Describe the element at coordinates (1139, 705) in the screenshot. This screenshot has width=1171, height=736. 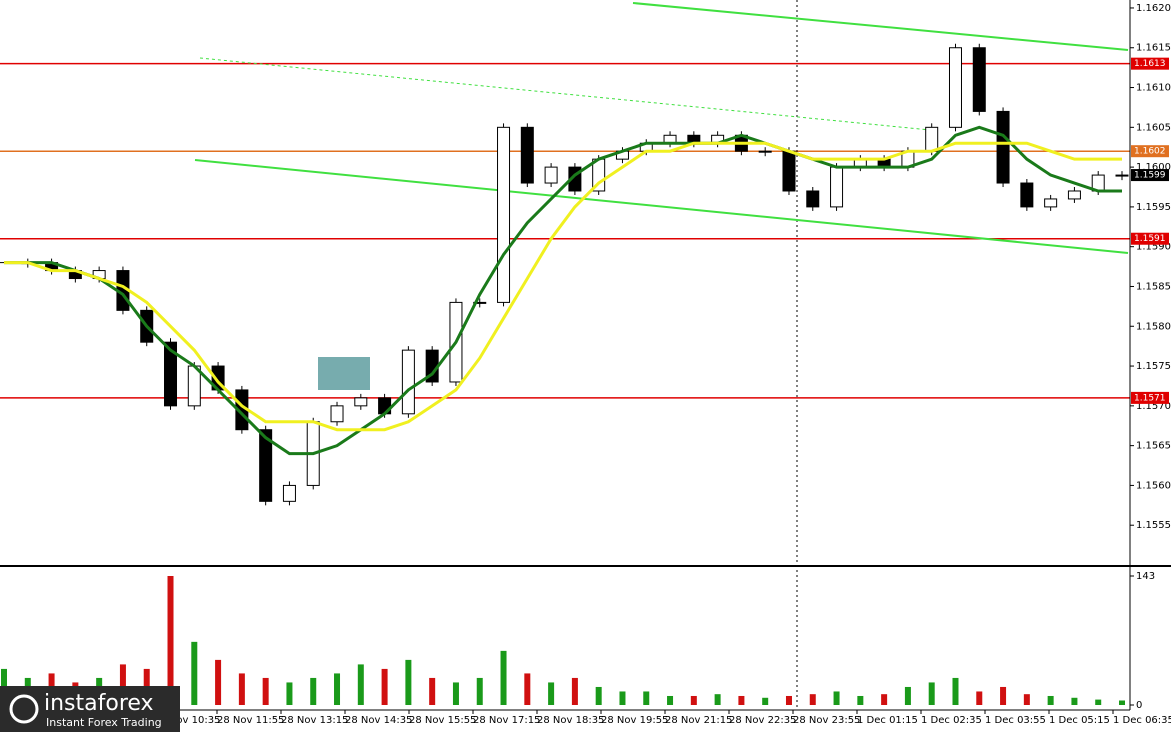
I see `volume-tick-label: 0` at that location.